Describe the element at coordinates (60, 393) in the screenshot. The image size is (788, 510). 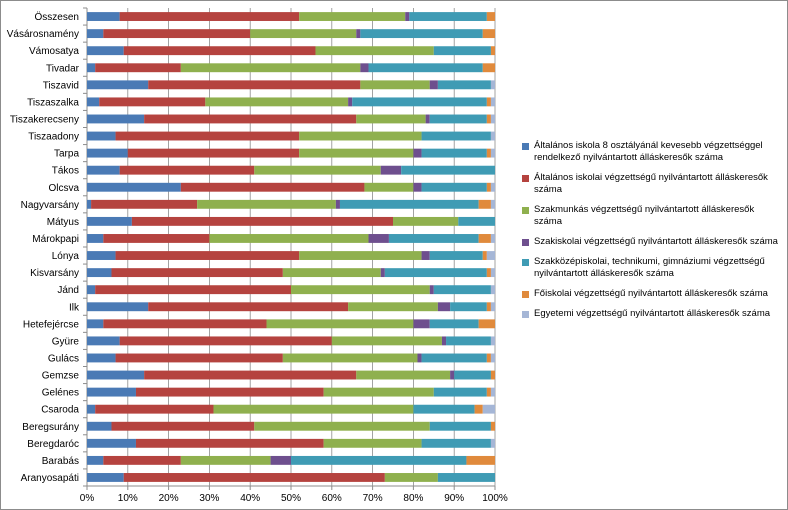
I see `category-label: Gelénes` at that location.